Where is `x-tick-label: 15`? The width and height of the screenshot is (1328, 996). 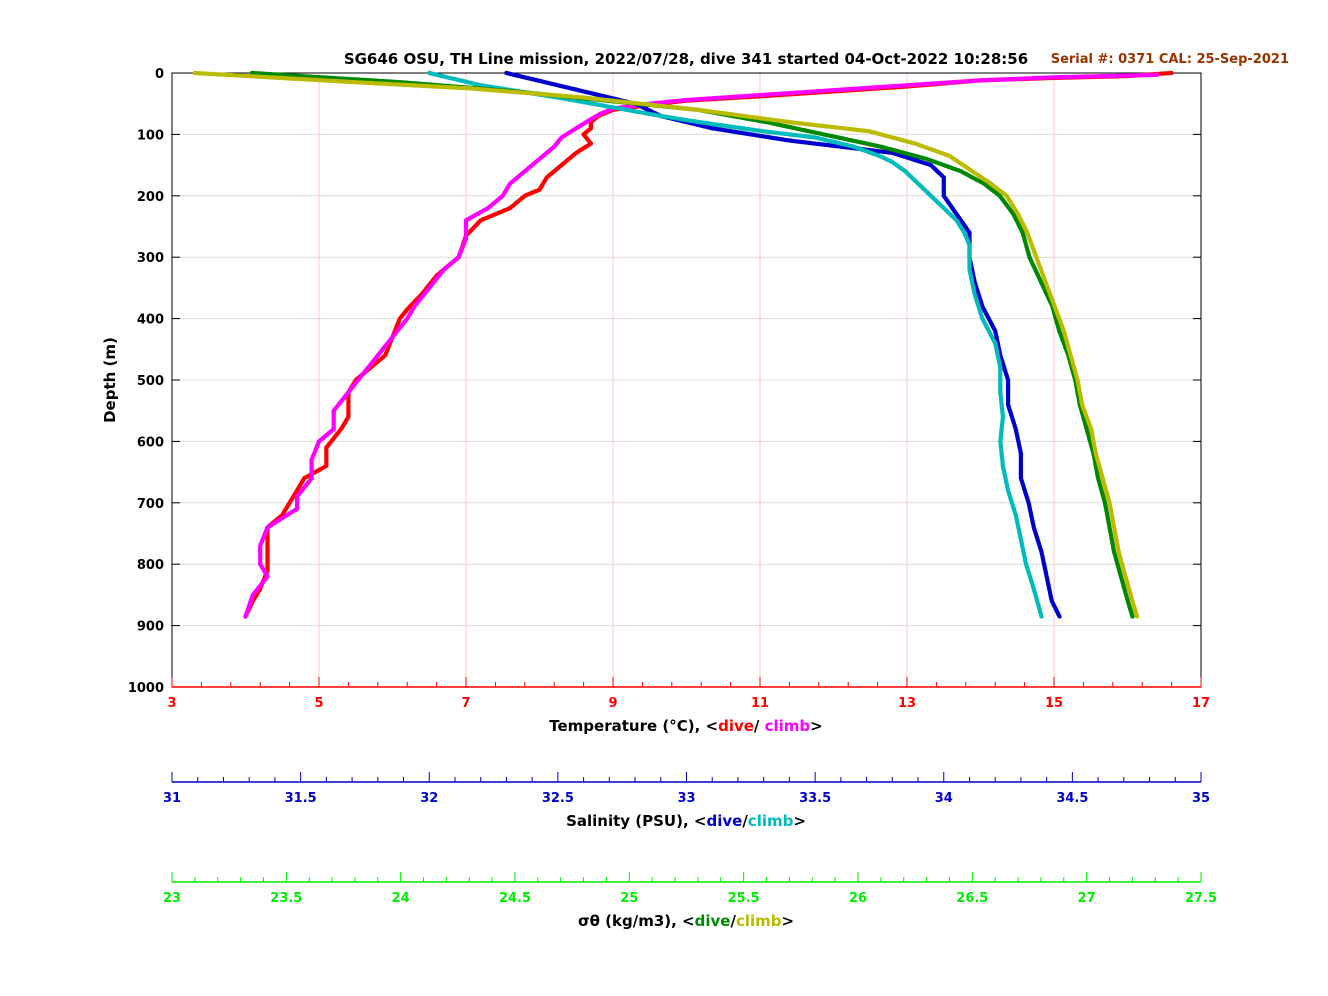
x-tick-label: 15 is located at coordinates (1054, 703).